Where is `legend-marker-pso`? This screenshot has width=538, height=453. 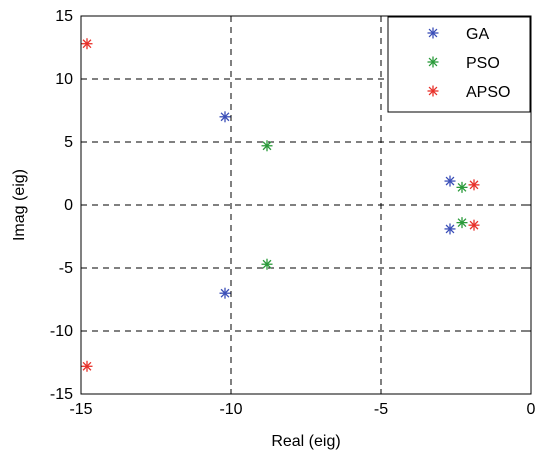
legend-marker-pso is located at coordinates (433, 62).